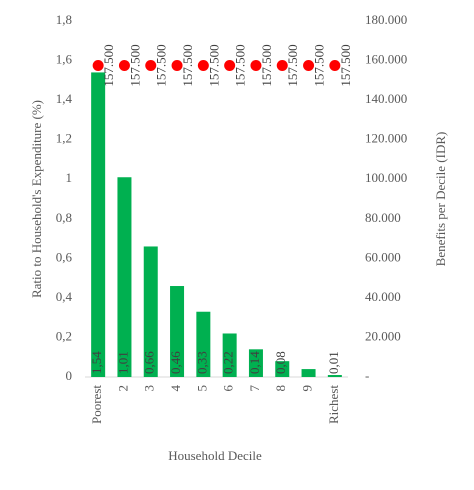 This screenshot has width=474, height=490. I want to click on y-tick-label: 0,4, so click(64, 296).